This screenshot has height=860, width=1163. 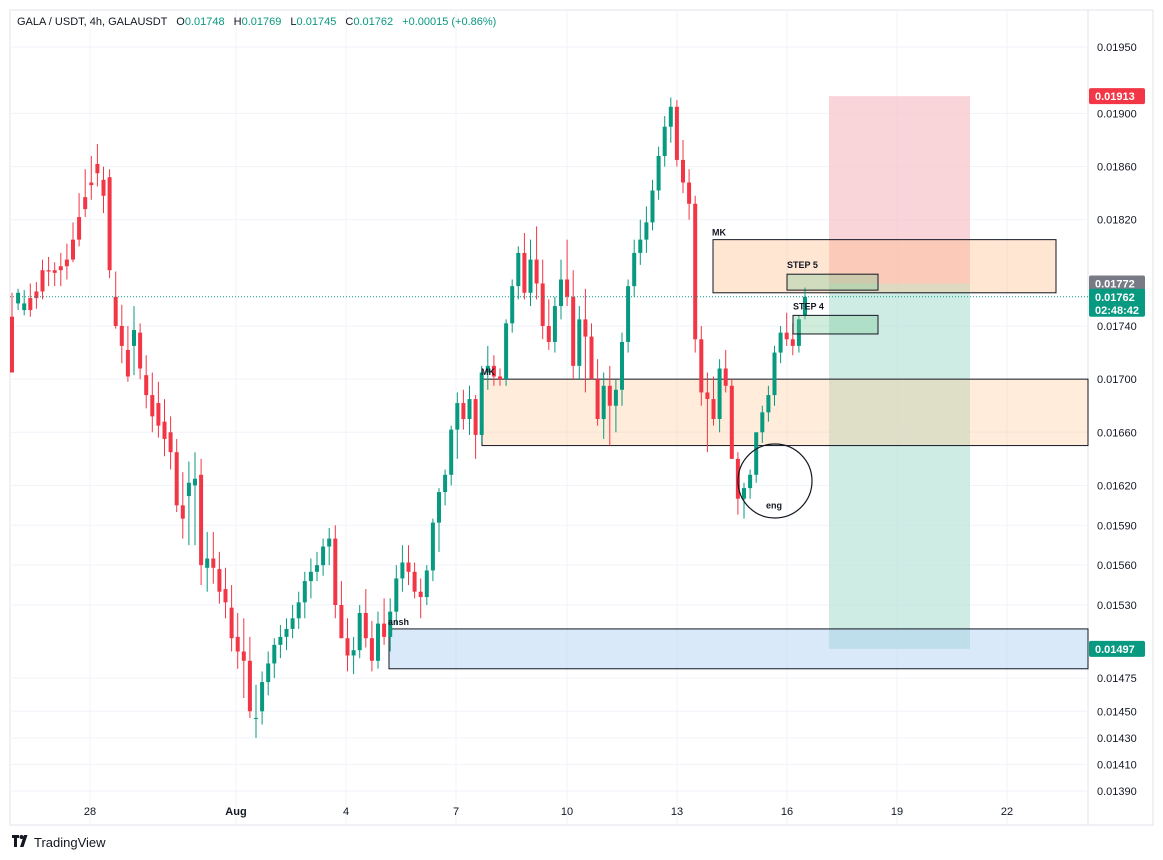 I want to click on y-tick-label: 0.01475, so click(x=1117, y=679).